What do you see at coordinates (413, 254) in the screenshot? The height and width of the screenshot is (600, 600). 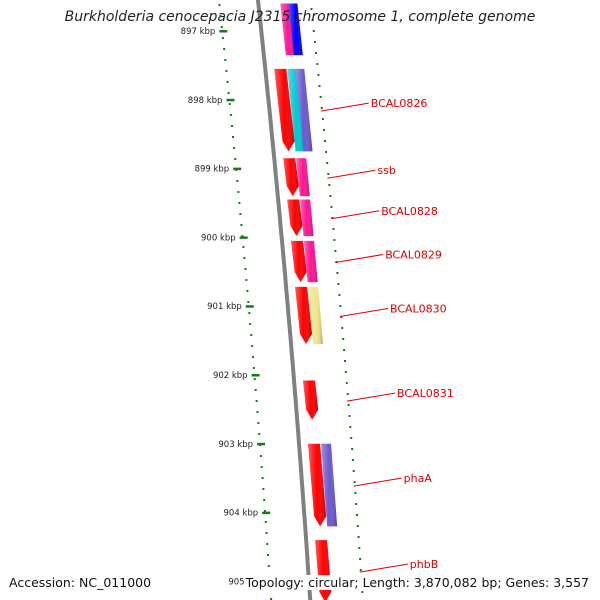 I see `gene-label: BCAL0829` at bounding box center [413, 254].